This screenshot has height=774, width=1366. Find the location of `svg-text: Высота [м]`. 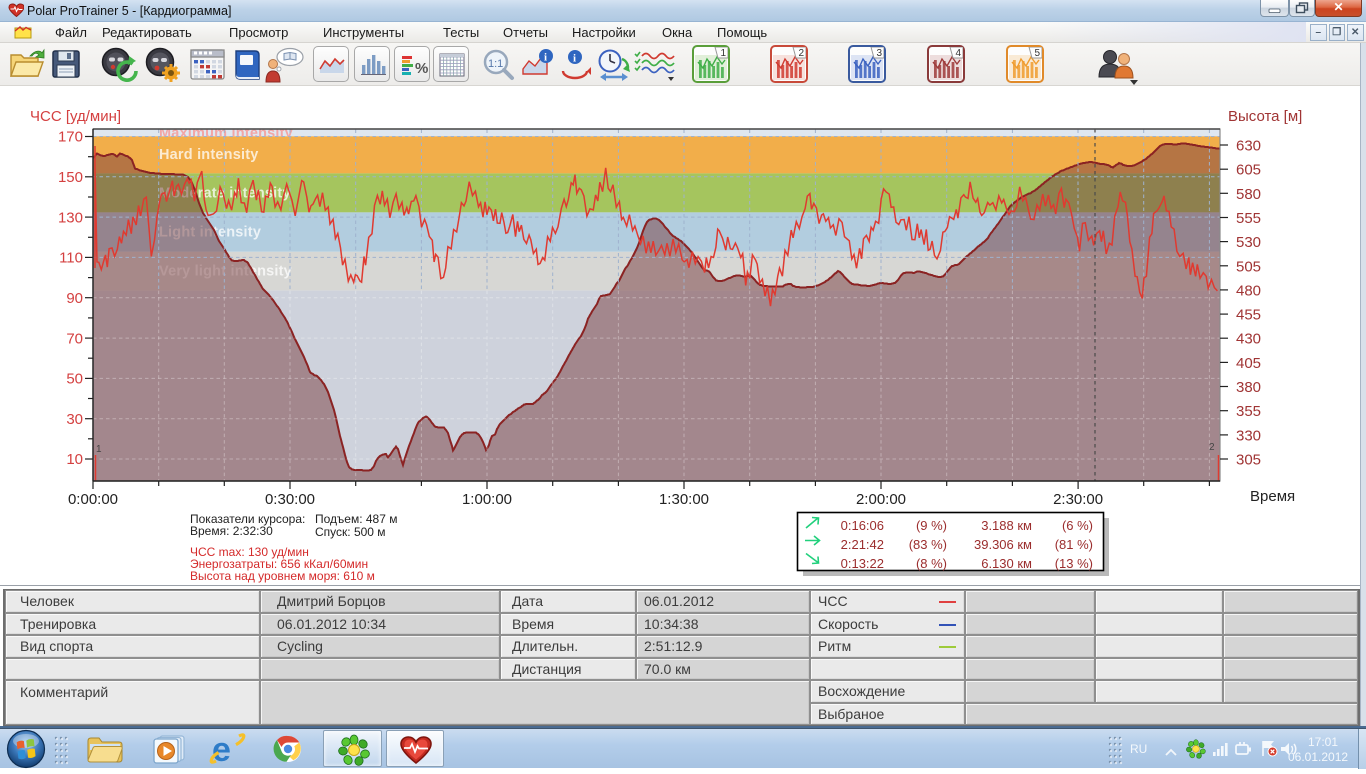

svg-text: Высота [м] is located at coordinates (1265, 116).